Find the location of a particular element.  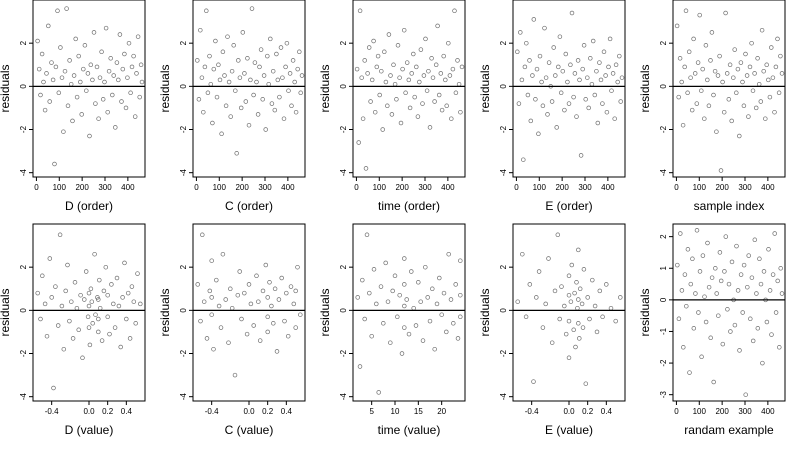

x-axis-label: E (order) is located at coordinates (568, 206).